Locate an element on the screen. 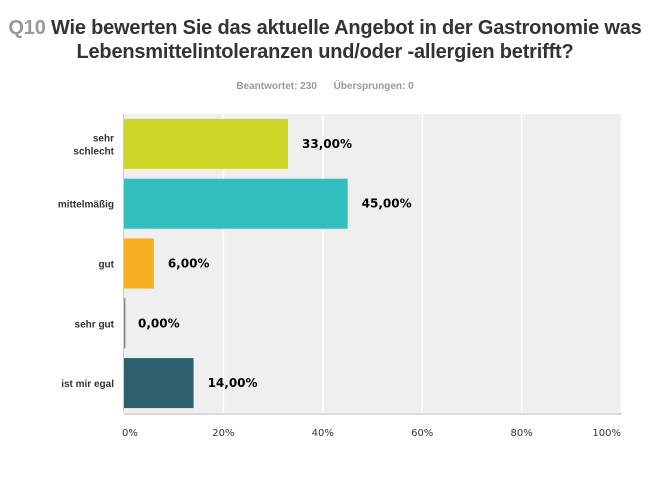 This screenshot has height=484, width=650. question-number: Q10 is located at coordinates (27, 28).